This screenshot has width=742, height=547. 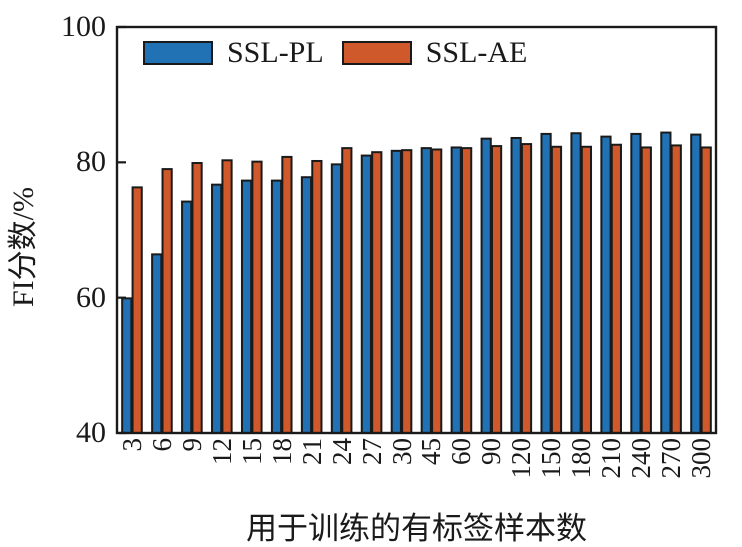 I want to click on x-tick-label-12: 12, so click(x=221, y=451).